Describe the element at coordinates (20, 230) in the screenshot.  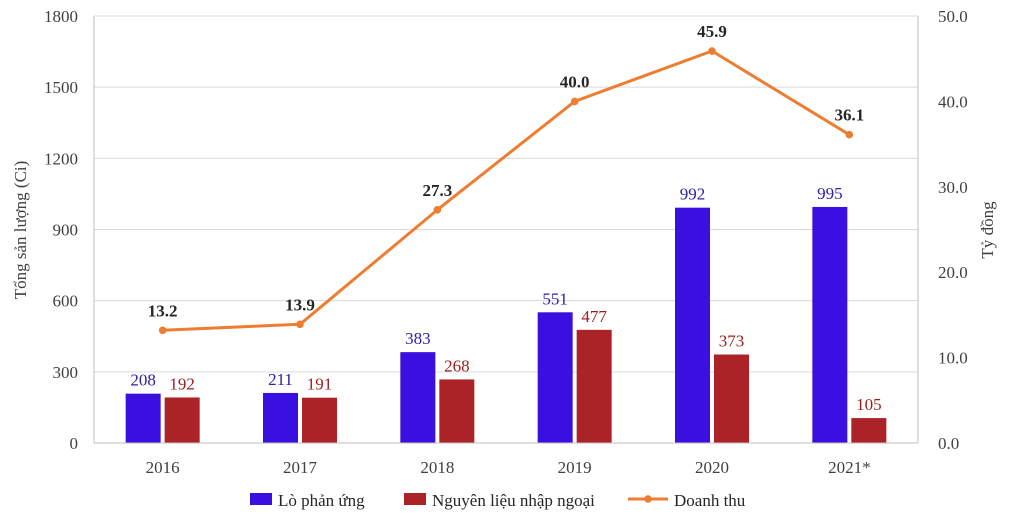
I see `y-axis-title: Tổng sản lượng (Ci)` at that location.